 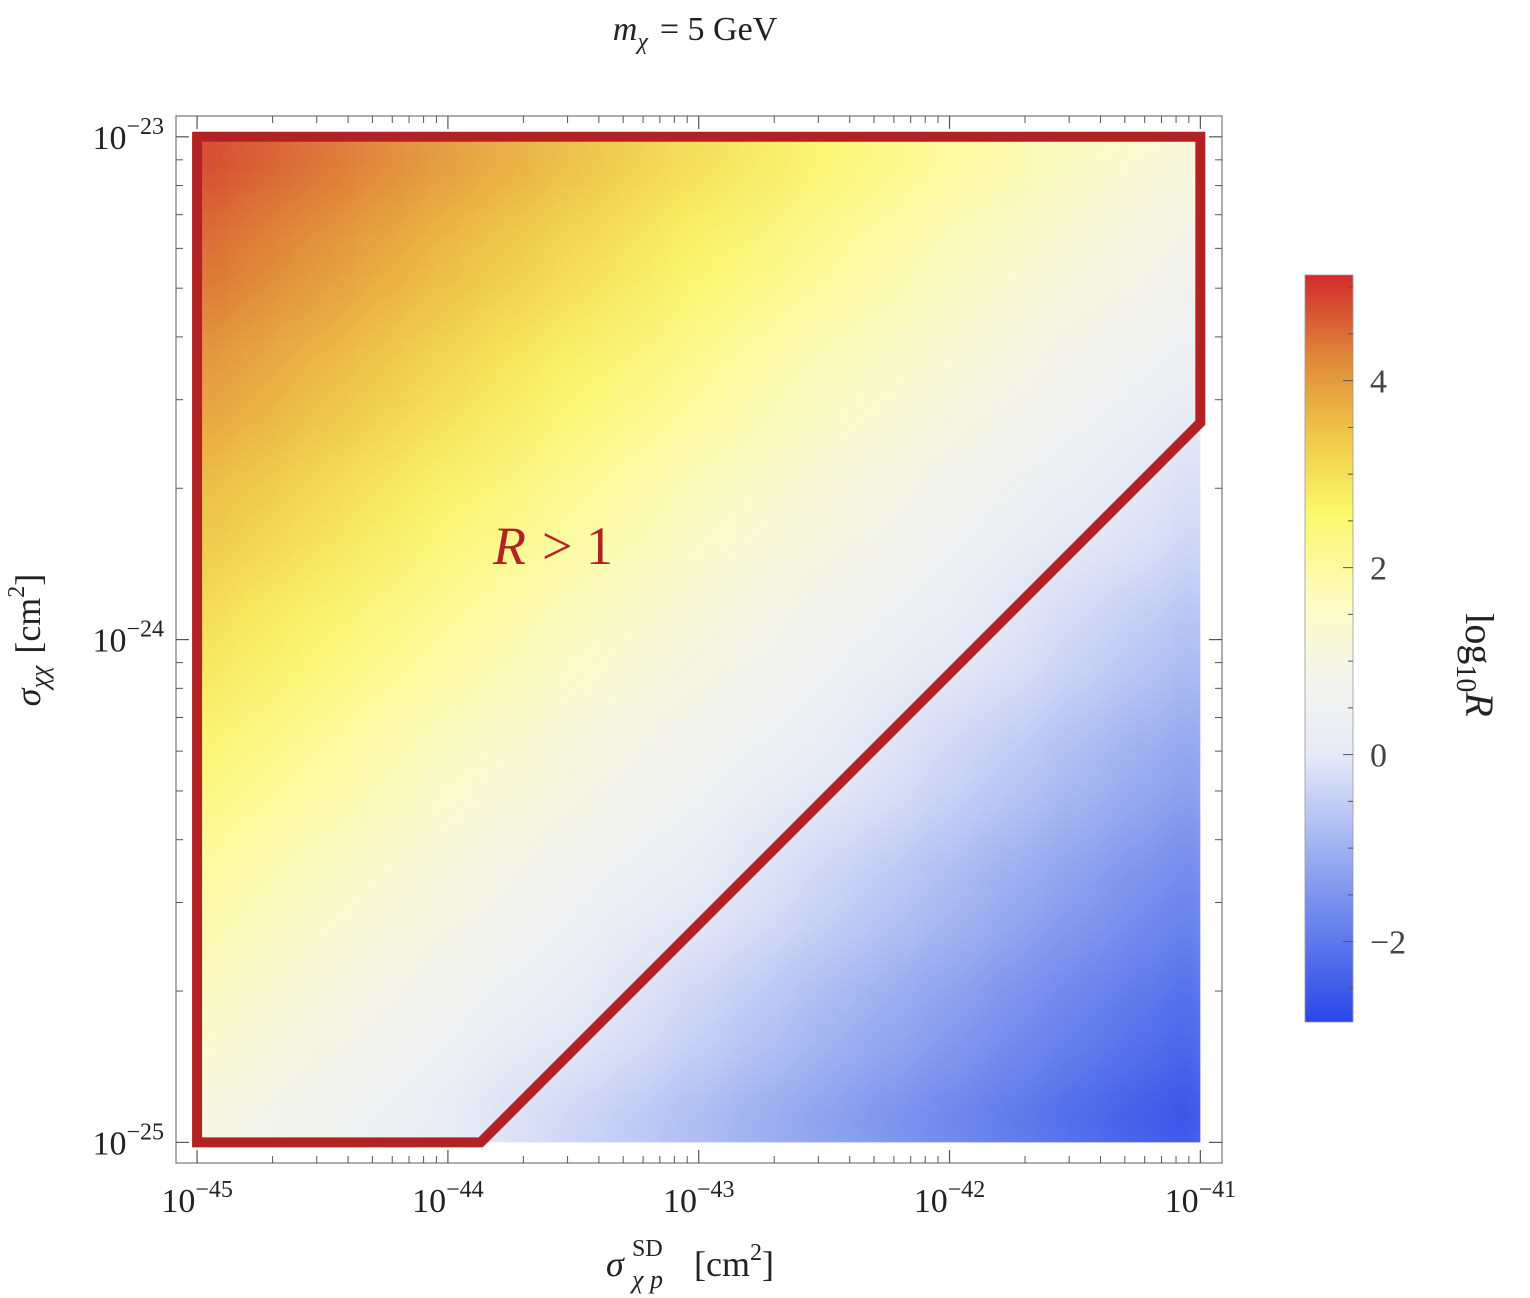 What do you see at coordinates (128, 638) in the screenshot?
I see `y-tick-label: 10−24` at bounding box center [128, 638].